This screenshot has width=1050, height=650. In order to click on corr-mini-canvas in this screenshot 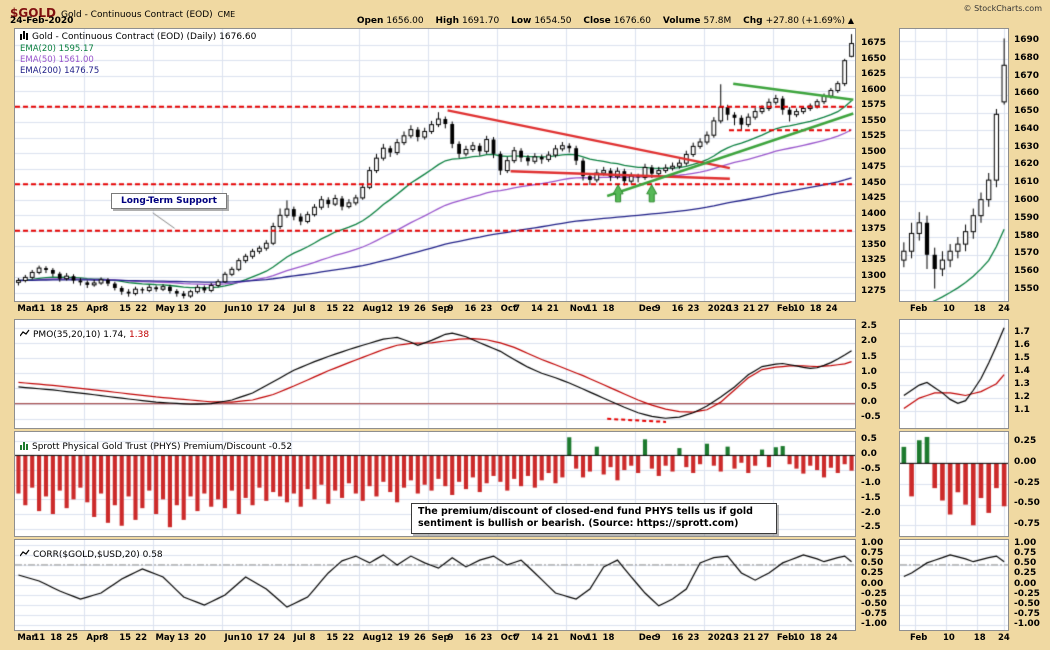, I will do `click(954, 585)`.